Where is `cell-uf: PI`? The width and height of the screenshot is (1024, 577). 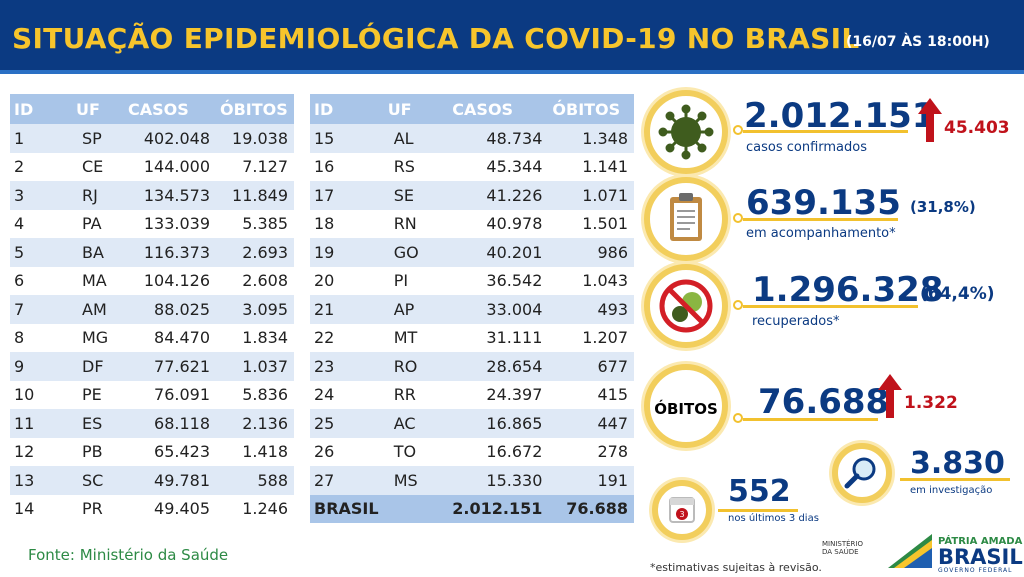 cell-uf: PI is located at coordinates (401, 281).